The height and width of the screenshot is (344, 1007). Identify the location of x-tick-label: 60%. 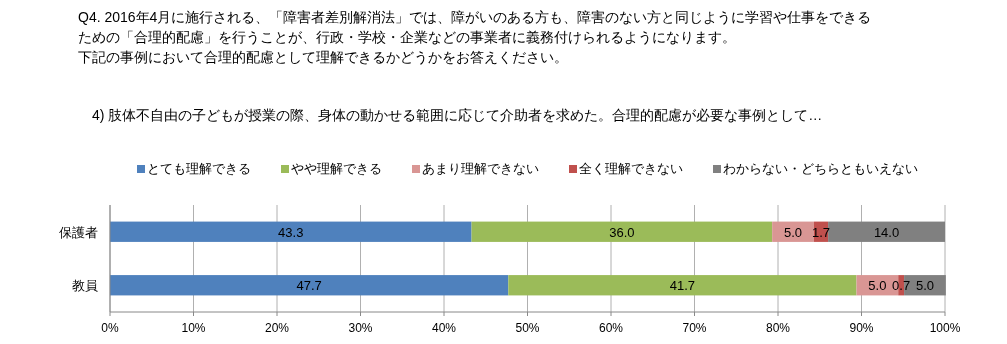
(611, 328).